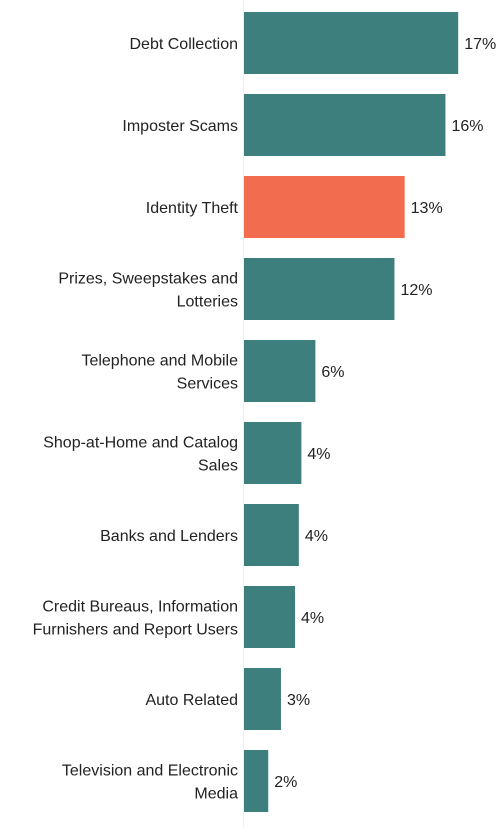 This screenshot has height=828, width=504. Describe the element at coordinates (312, 618) in the screenshot. I see `value-label-7: 4%` at that location.